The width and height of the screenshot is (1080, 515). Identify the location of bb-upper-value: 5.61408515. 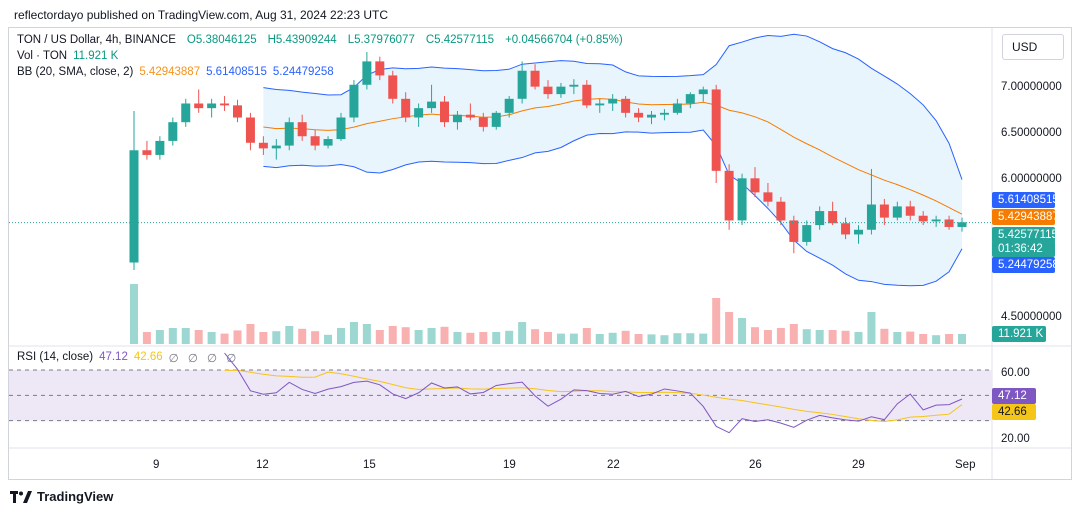
(236, 72).